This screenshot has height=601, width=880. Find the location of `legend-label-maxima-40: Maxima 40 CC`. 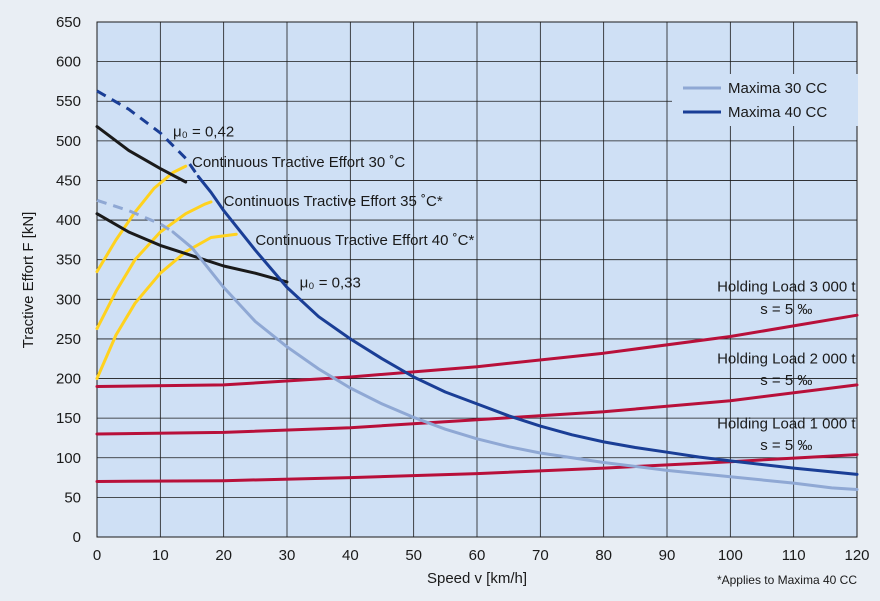

legend-label-maxima-40: Maxima 40 CC is located at coordinates (777, 112).